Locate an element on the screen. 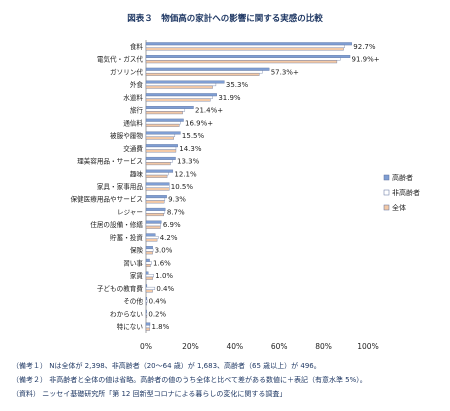  data-label: 31.9% is located at coordinates (229, 98).